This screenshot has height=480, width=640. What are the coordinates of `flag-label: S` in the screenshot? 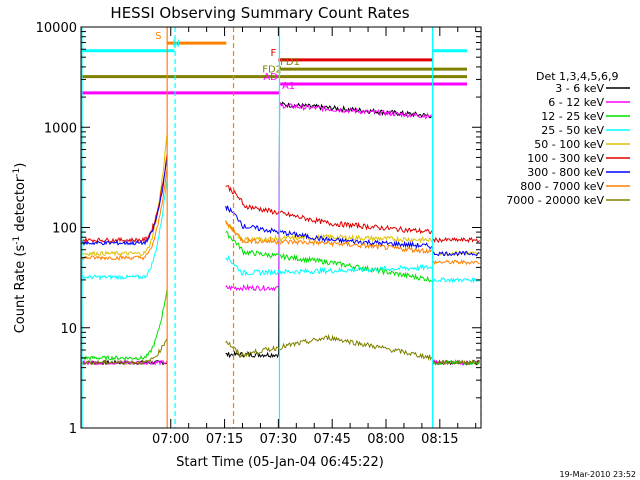 It's located at (158, 36).